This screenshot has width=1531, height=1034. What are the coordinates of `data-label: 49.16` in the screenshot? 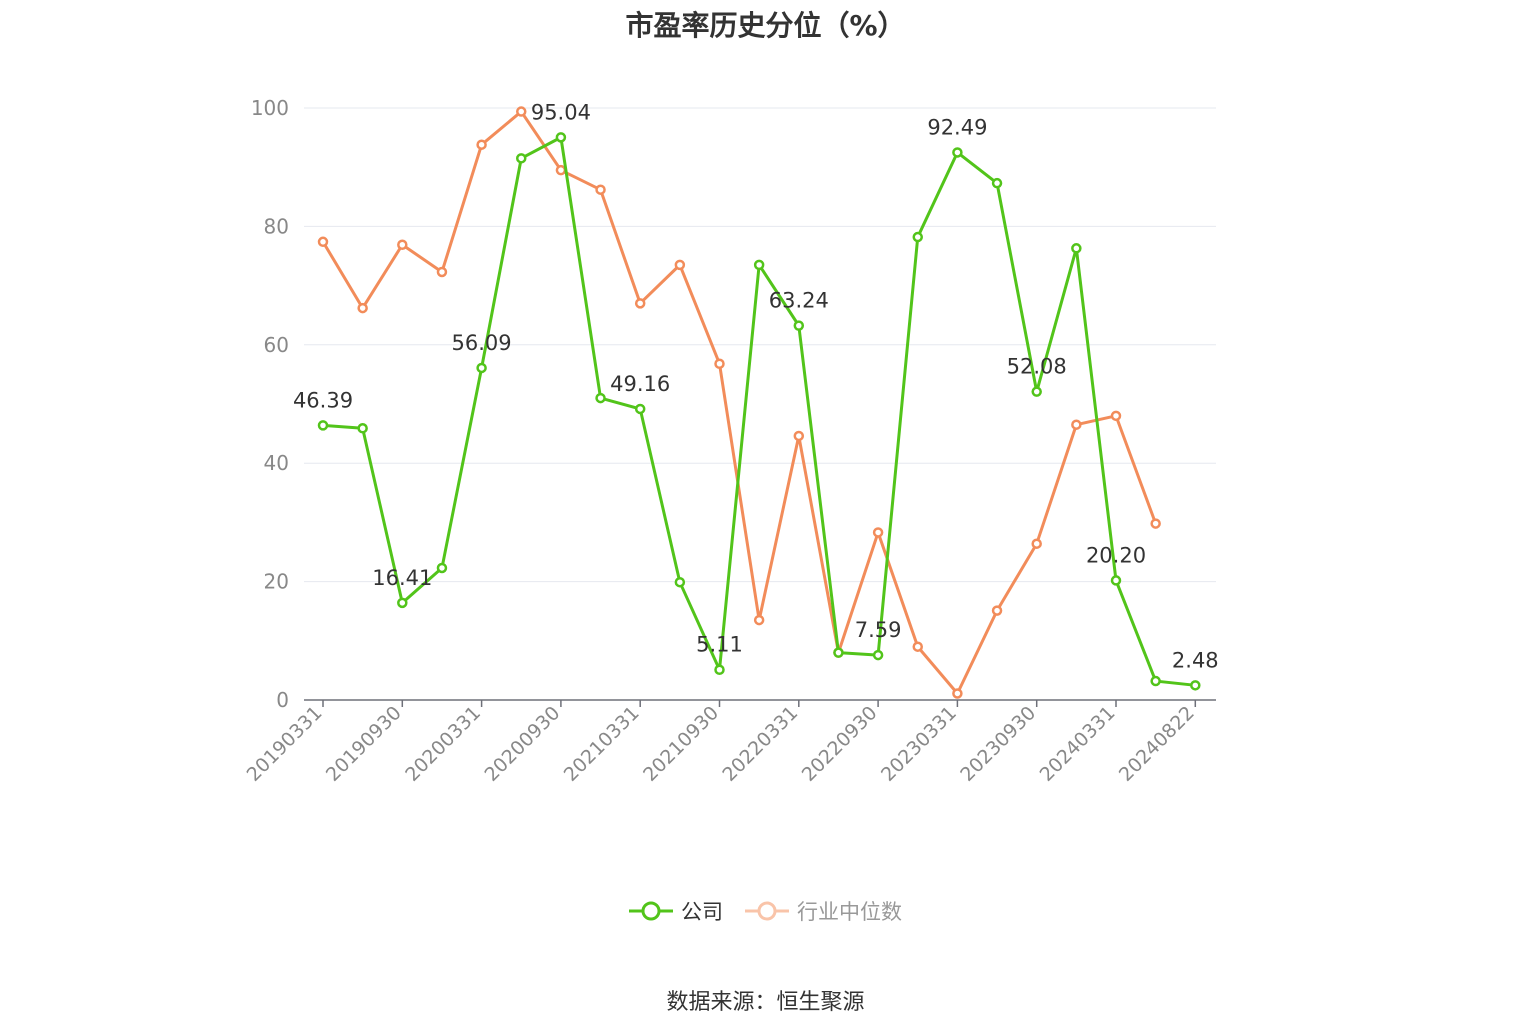 It's located at (640, 384).